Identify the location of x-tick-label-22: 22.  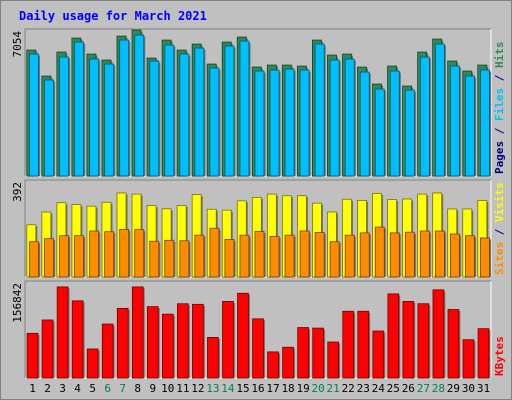
(348, 388).